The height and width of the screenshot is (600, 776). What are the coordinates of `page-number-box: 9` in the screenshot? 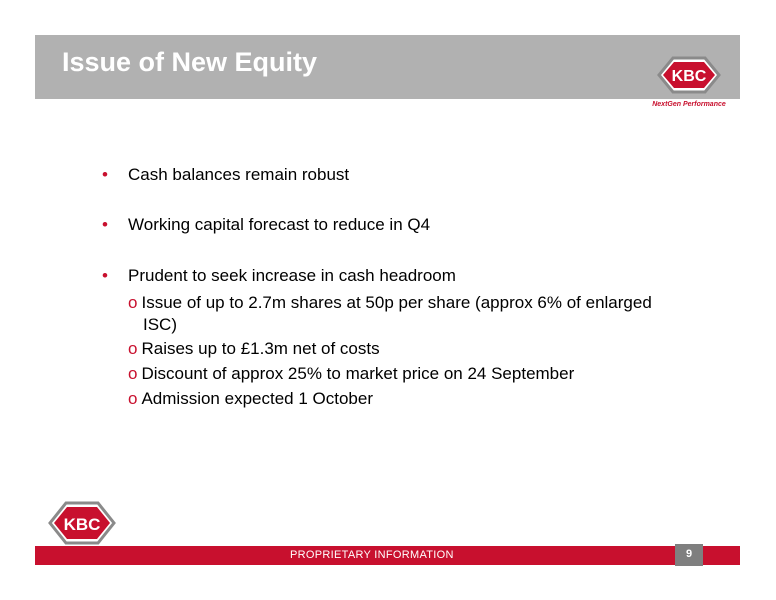 It's located at (689, 555).